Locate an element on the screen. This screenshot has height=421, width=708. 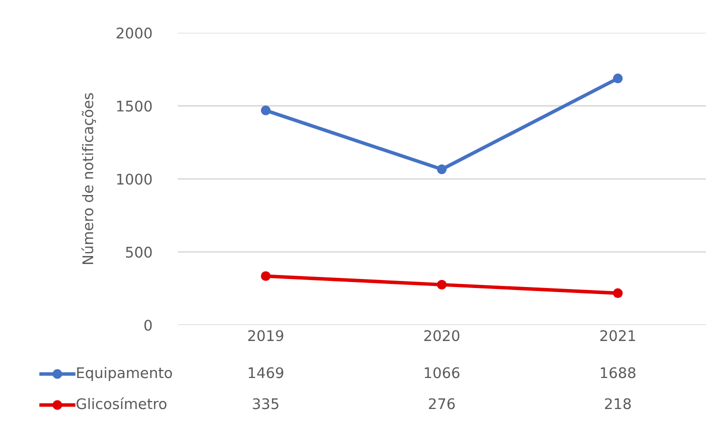
y-tick-label: 1000 is located at coordinates (134, 179).